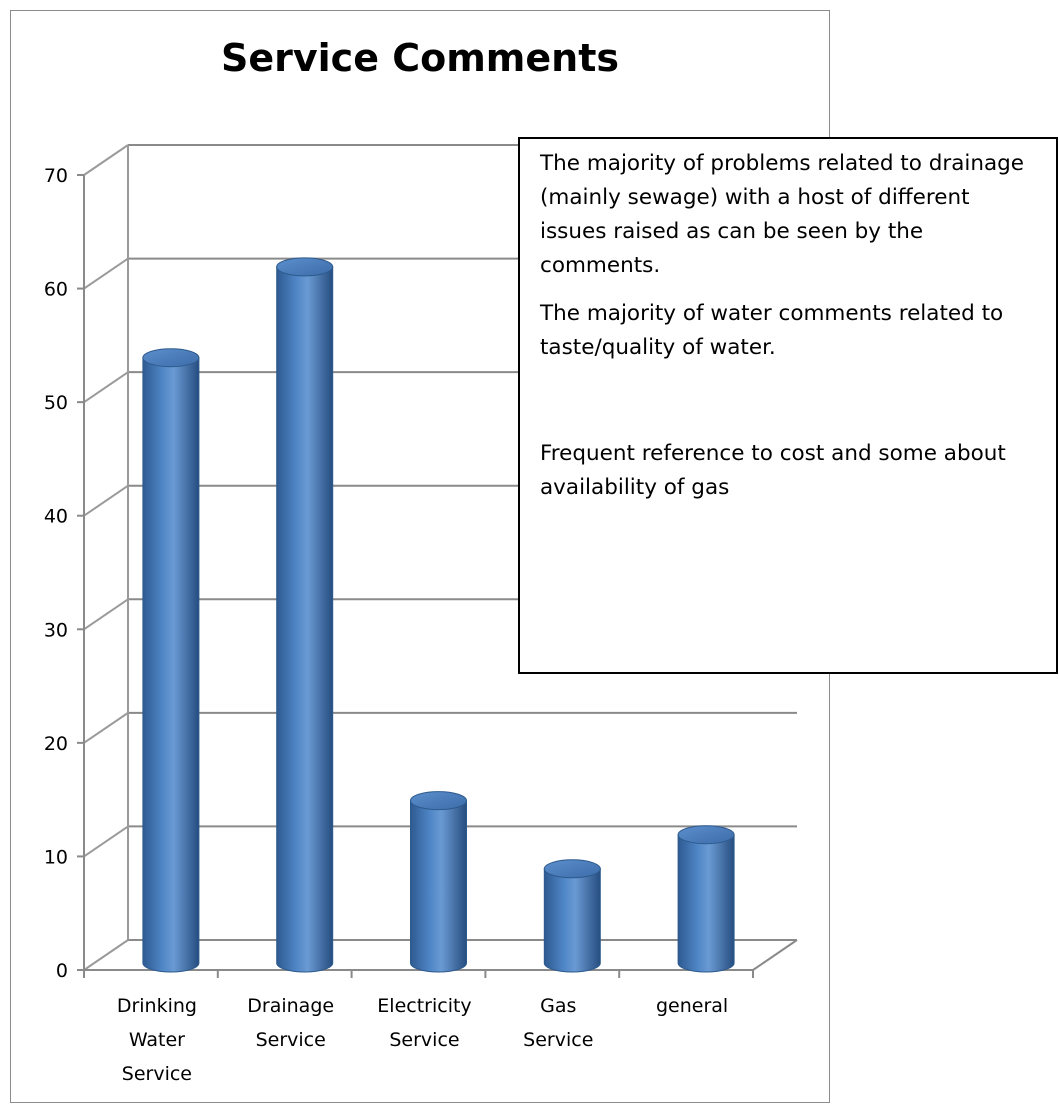  Describe the element at coordinates (440, 727) in the screenshot. I see `gridline` at that location.